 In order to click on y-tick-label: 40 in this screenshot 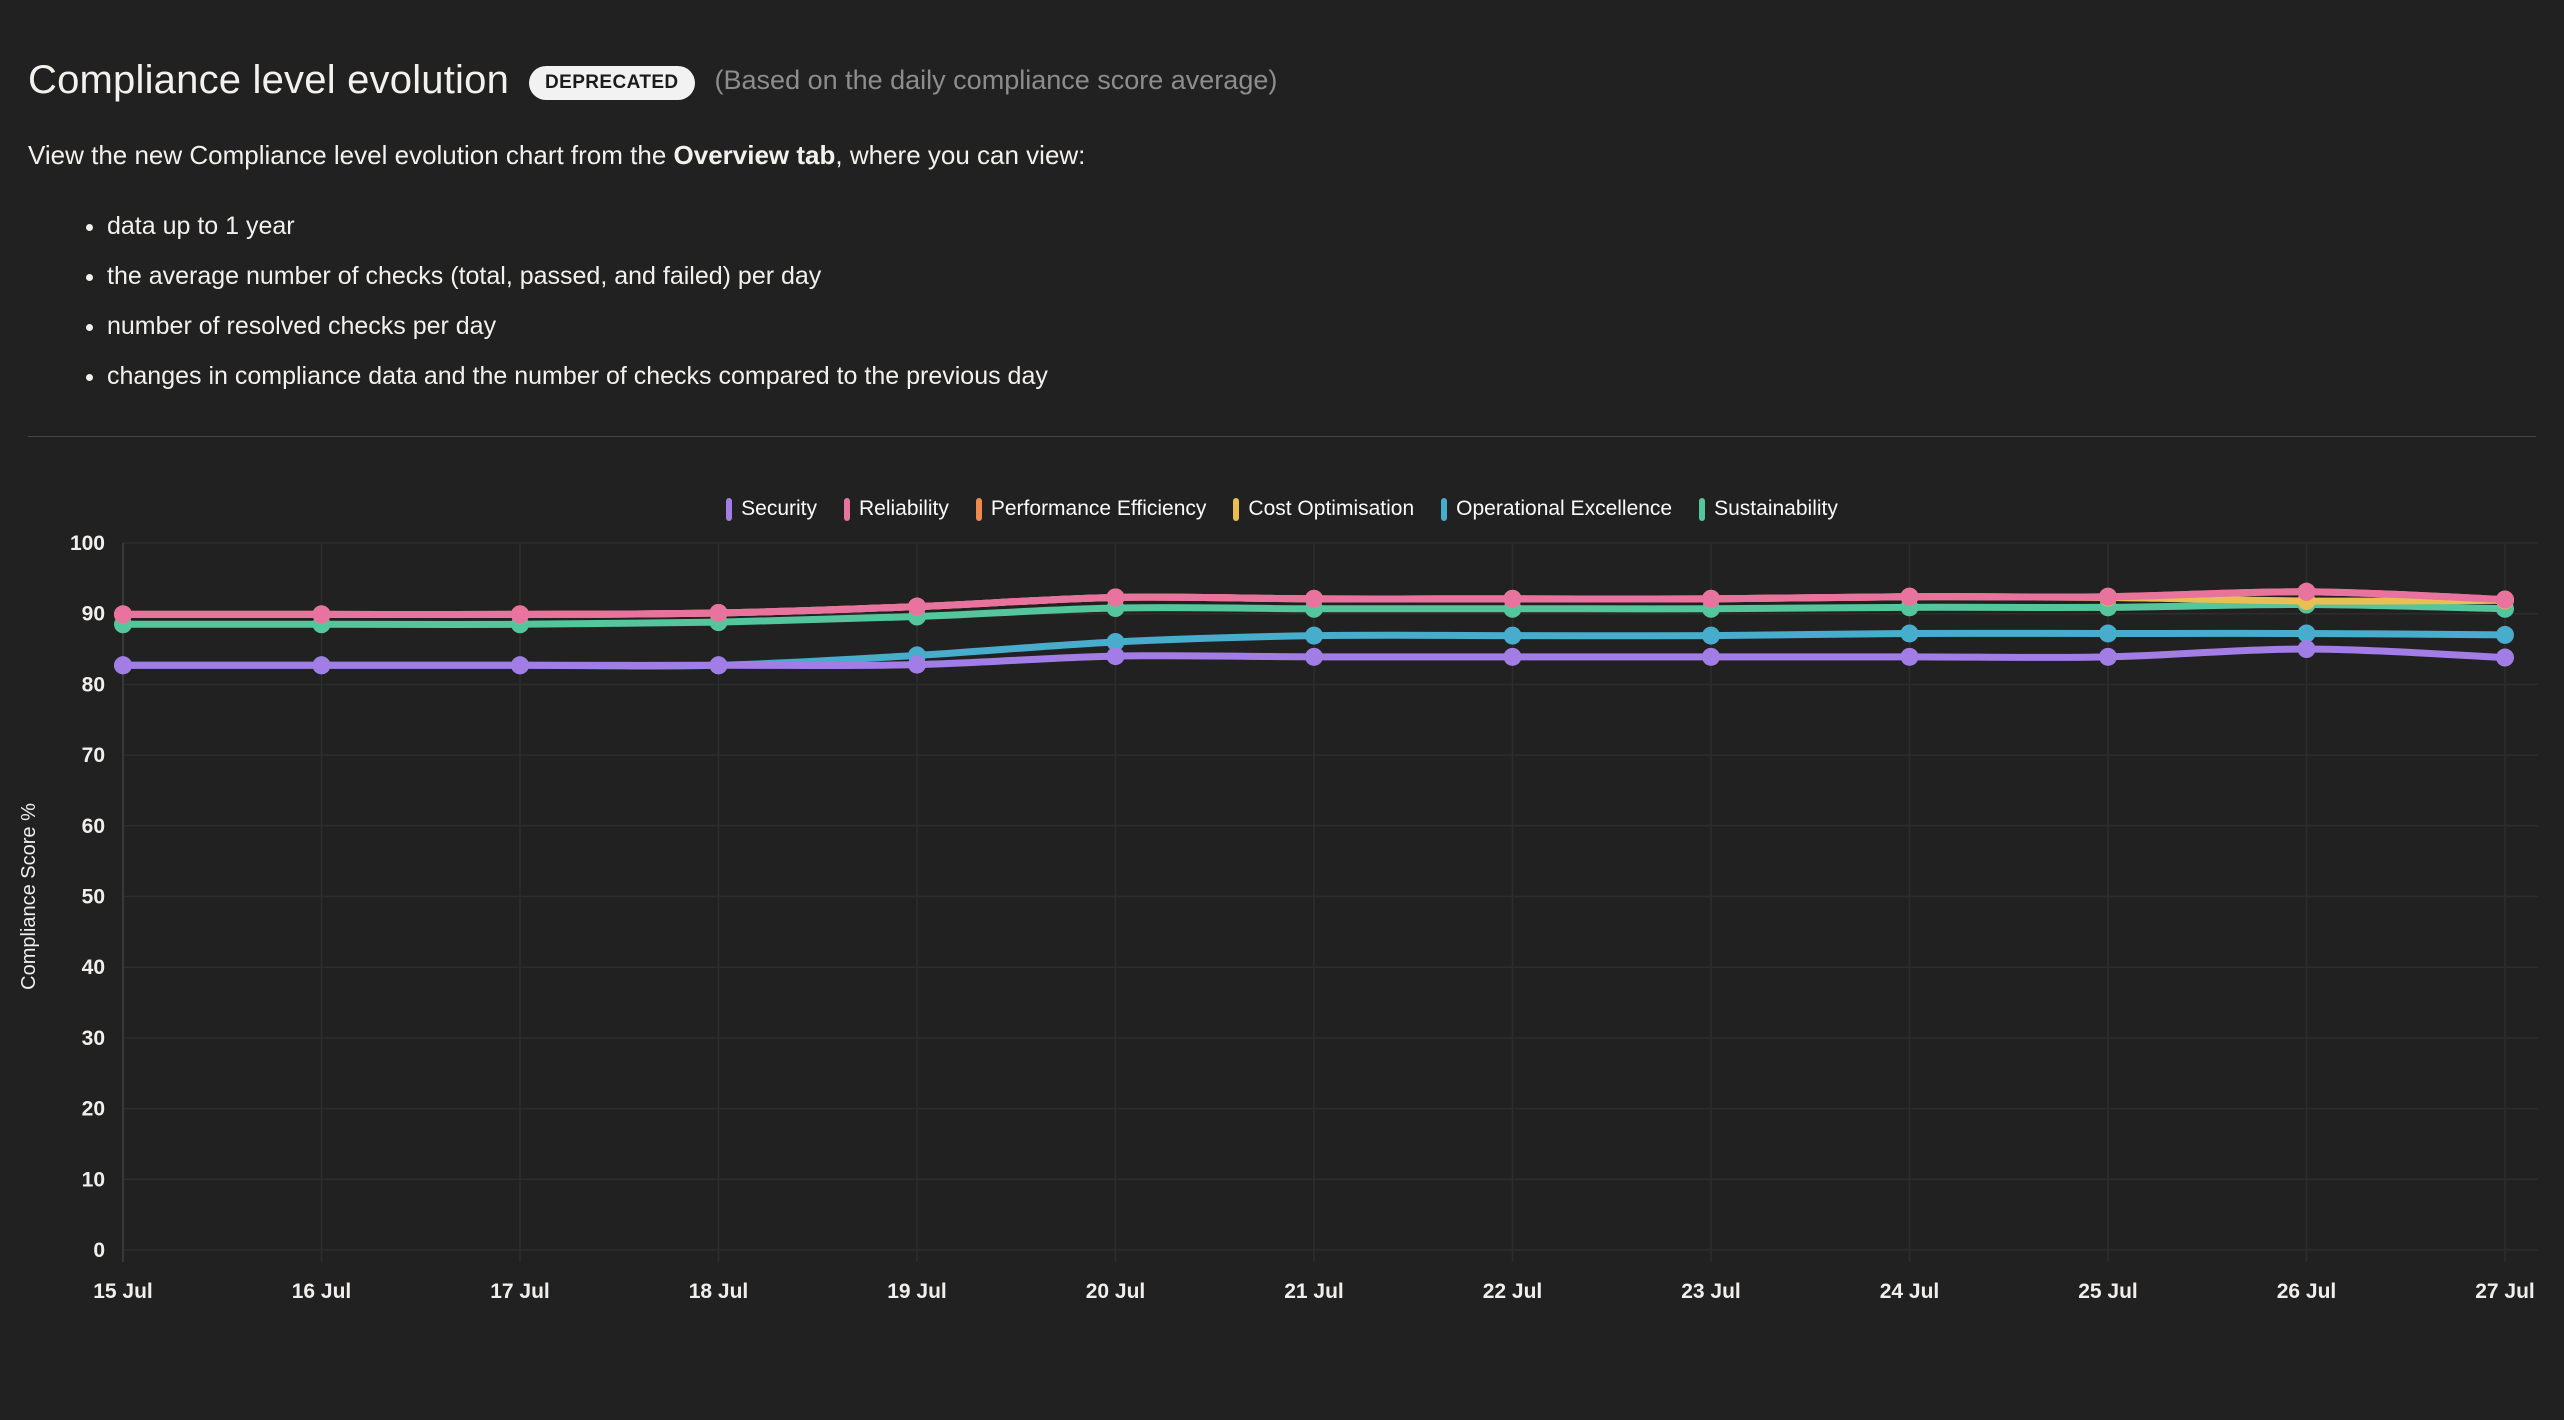, I will do `click(93, 967)`.